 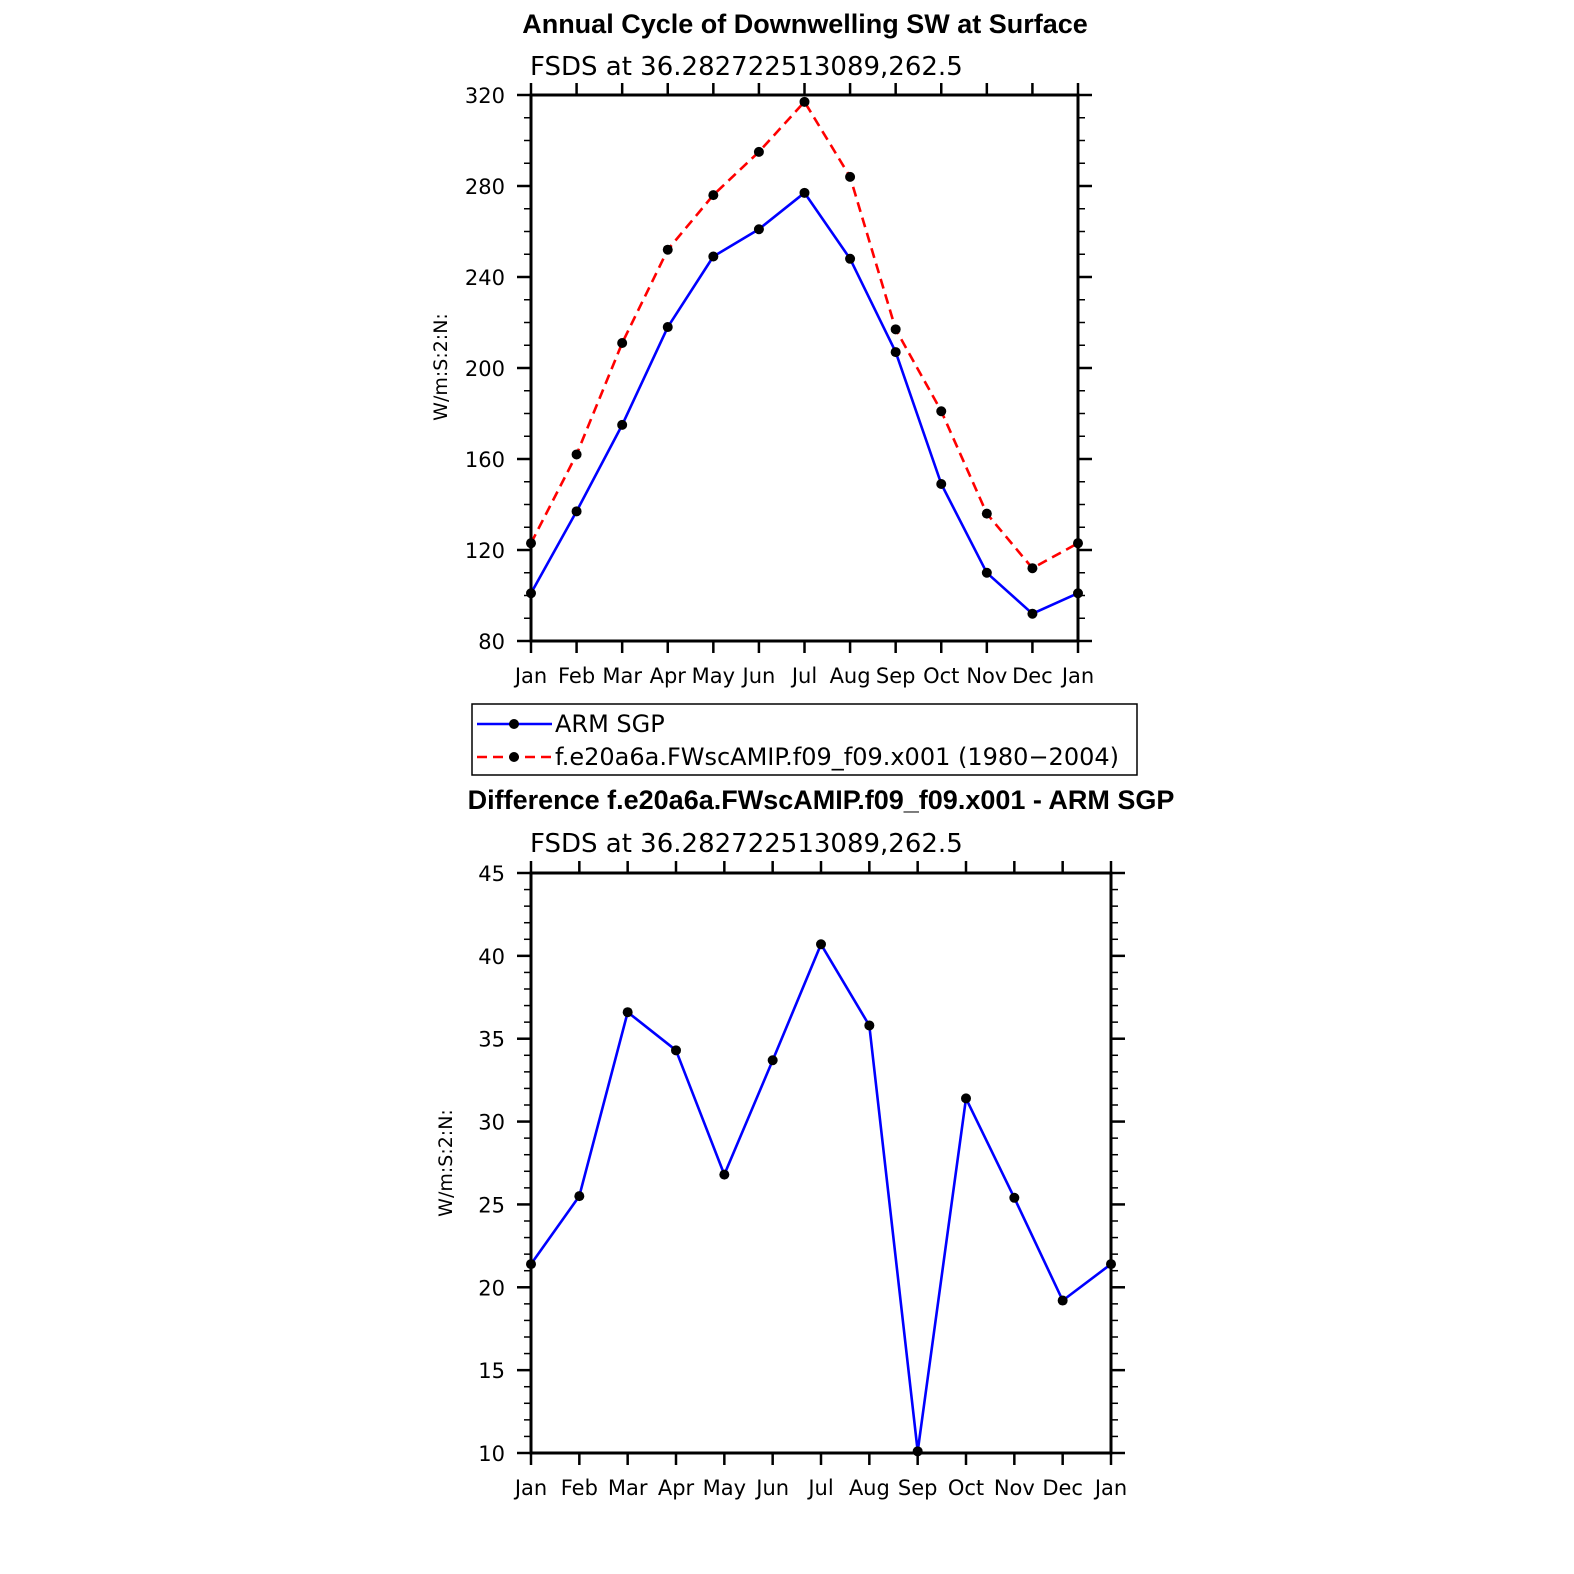 I want to click on legend-box, so click(x=804, y=739).